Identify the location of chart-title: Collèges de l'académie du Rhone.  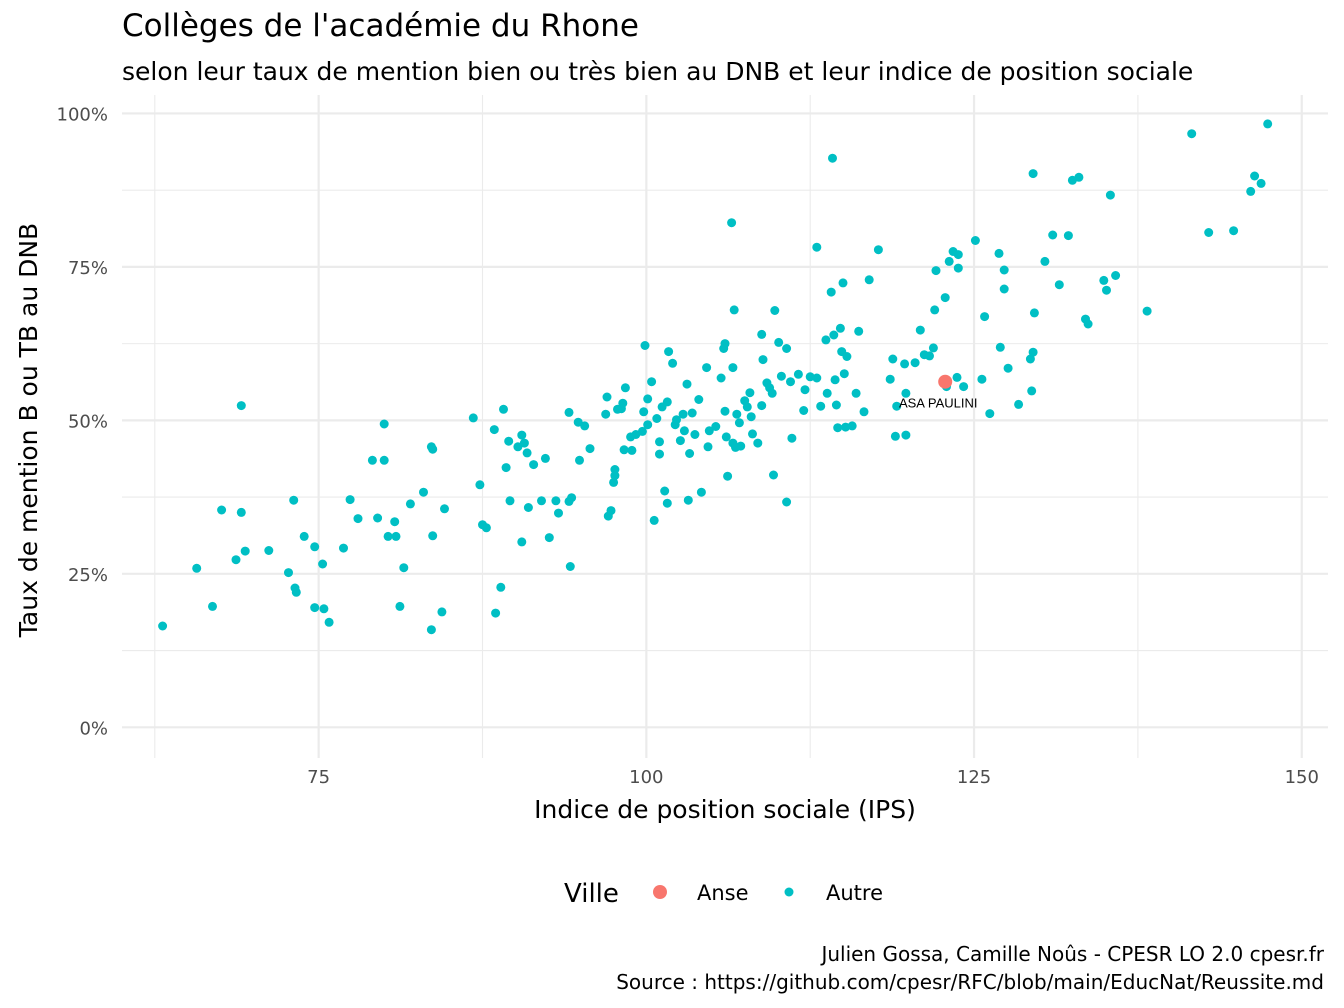
(380, 26).